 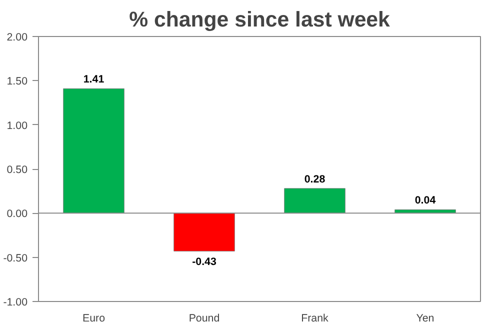 I want to click on x-tick-label: Yen, so click(x=425, y=318).